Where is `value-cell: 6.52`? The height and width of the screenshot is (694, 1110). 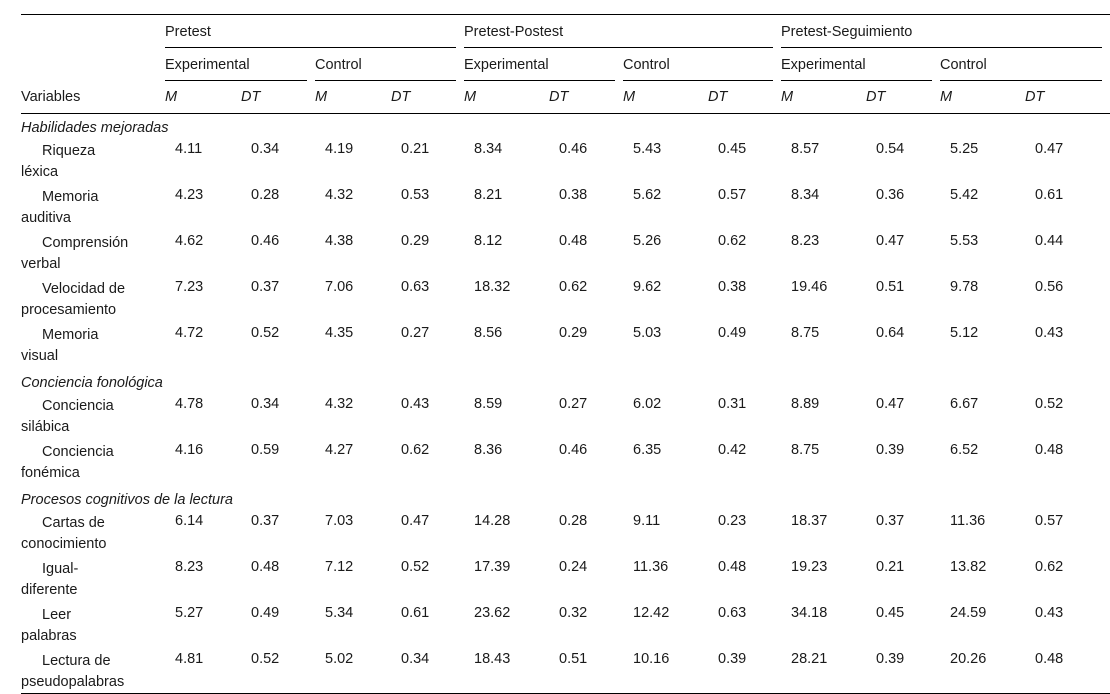
value-cell: 6.52 is located at coordinates (964, 450).